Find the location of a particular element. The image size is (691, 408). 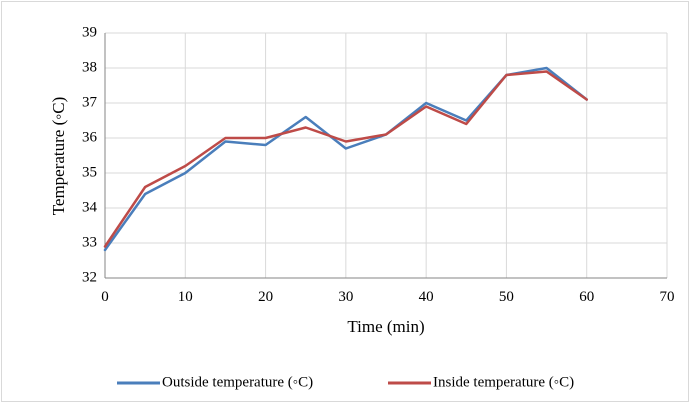

y-tick-label: 35 is located at coordinates (89, 172).